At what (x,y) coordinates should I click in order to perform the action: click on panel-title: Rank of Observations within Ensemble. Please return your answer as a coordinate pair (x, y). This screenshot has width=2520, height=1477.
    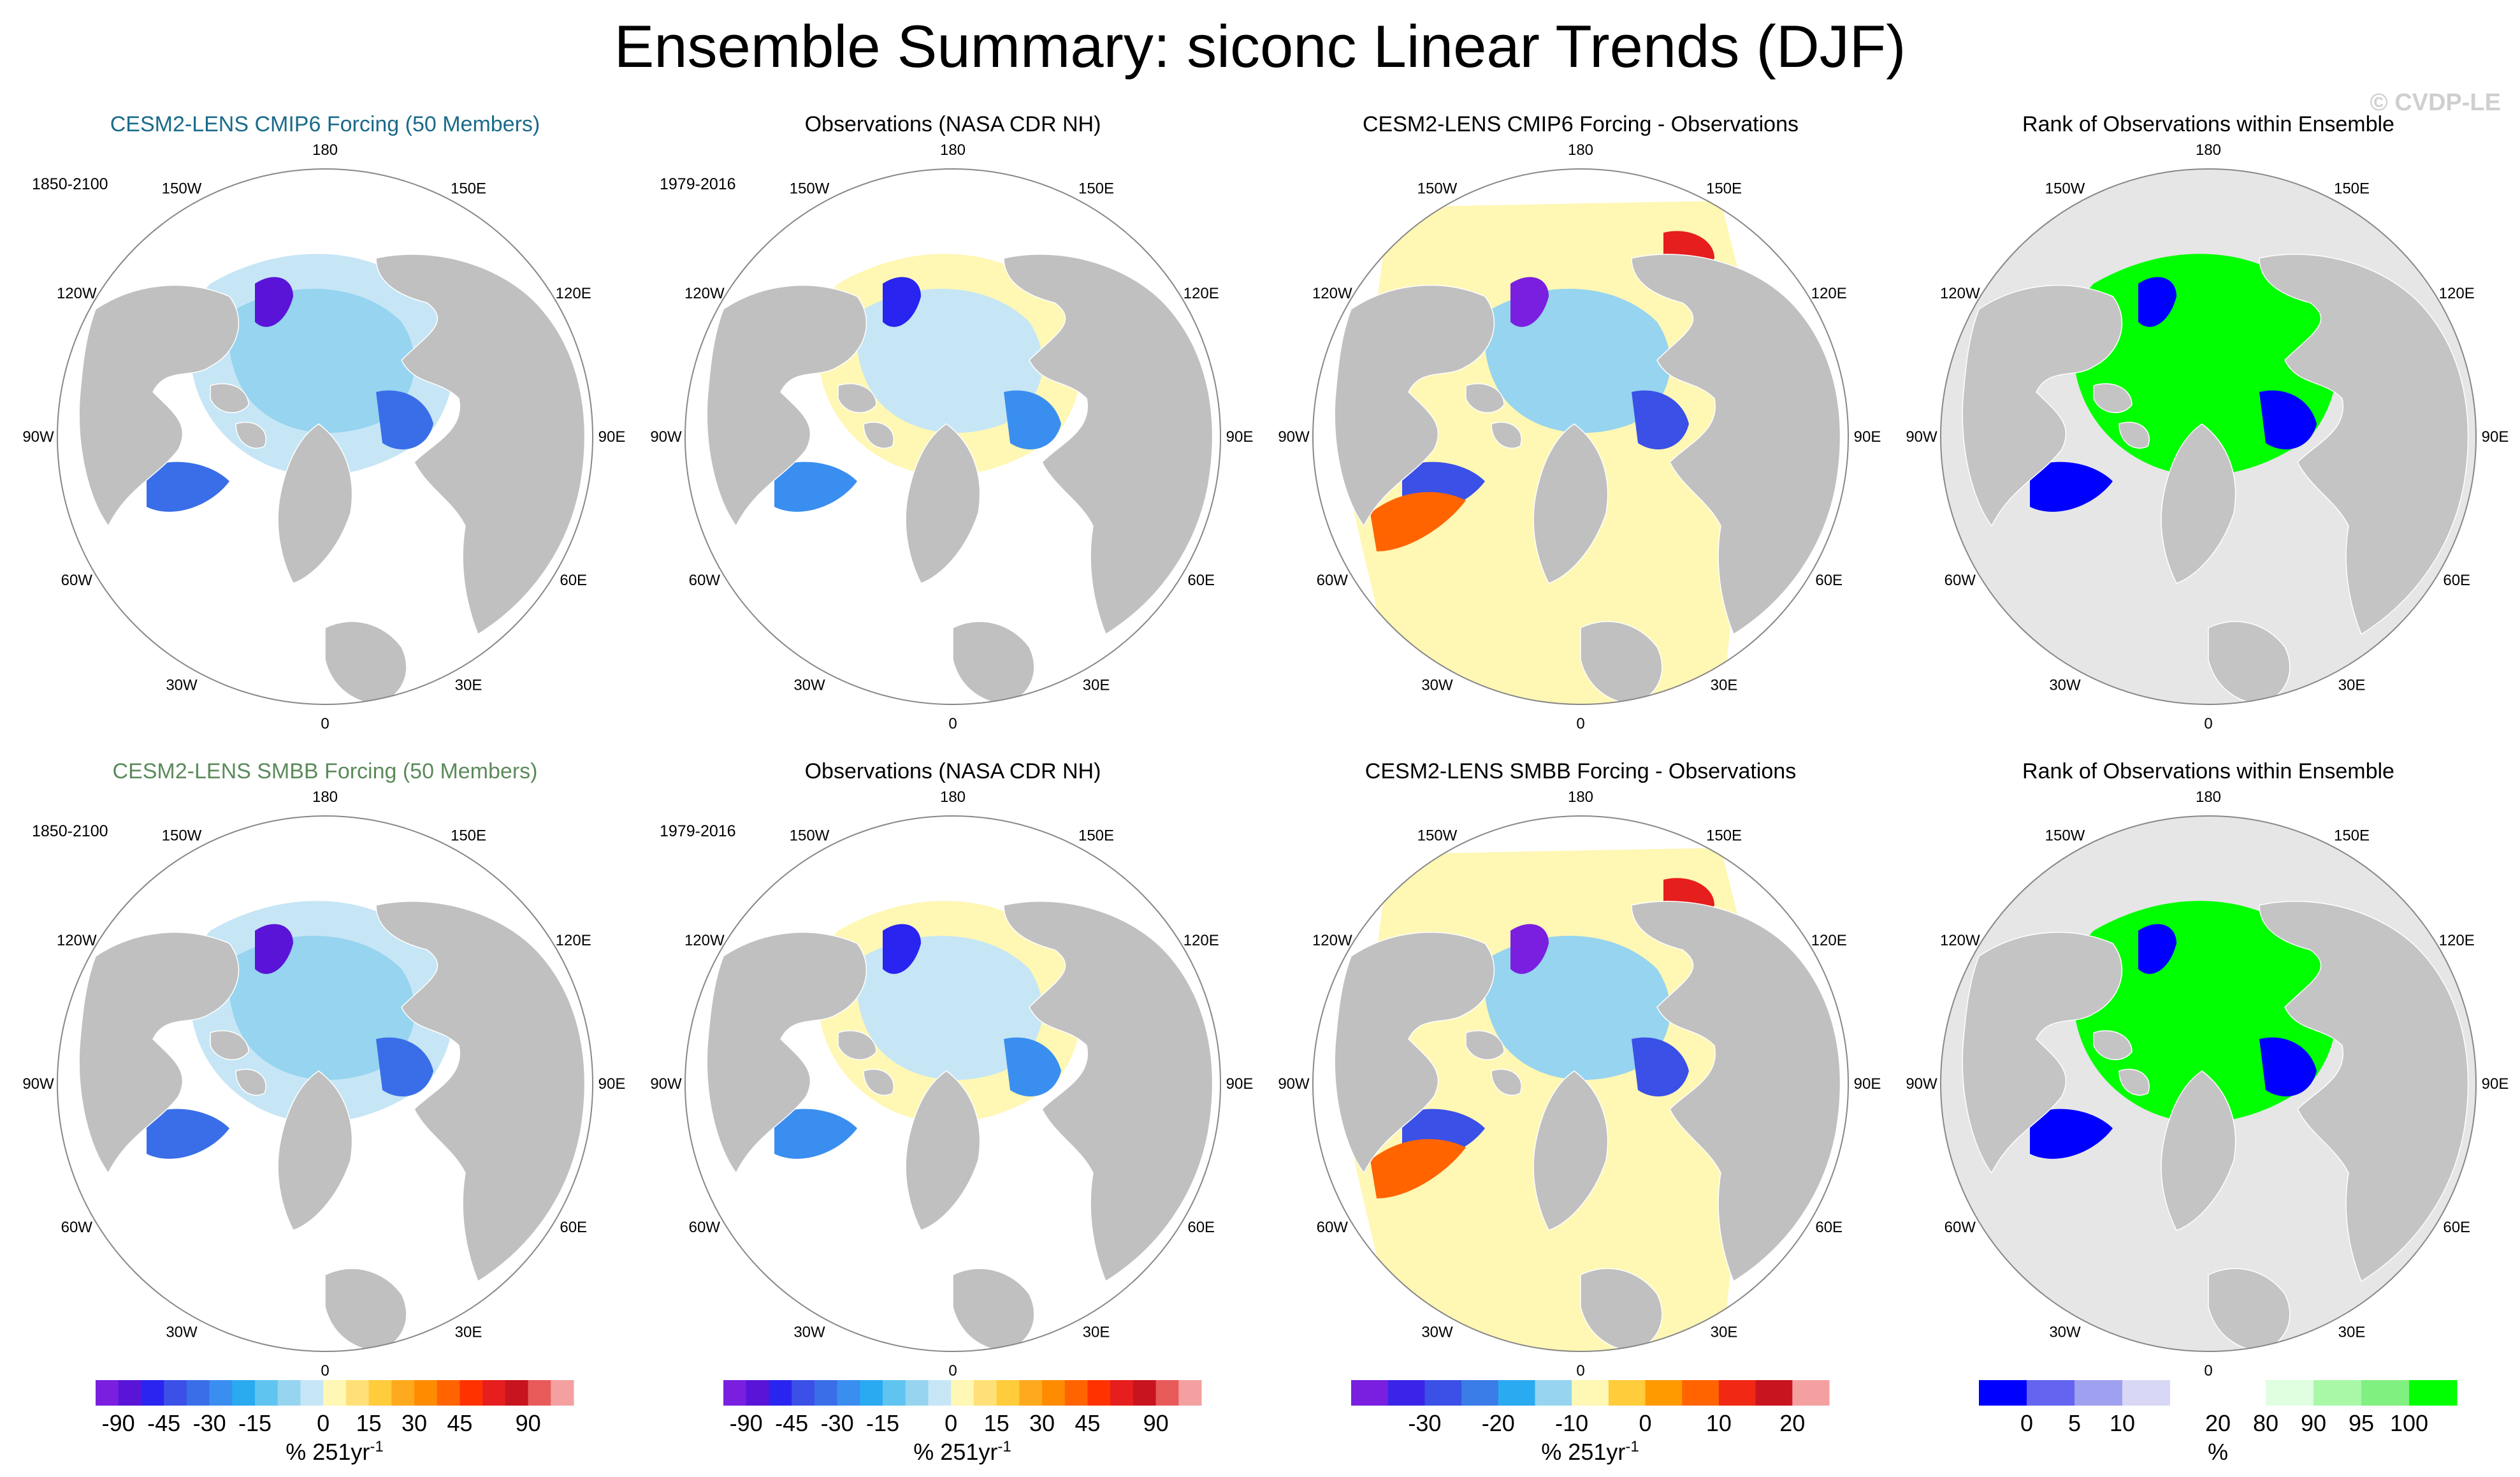
    Looking at the image, I should click on (2208, 124).